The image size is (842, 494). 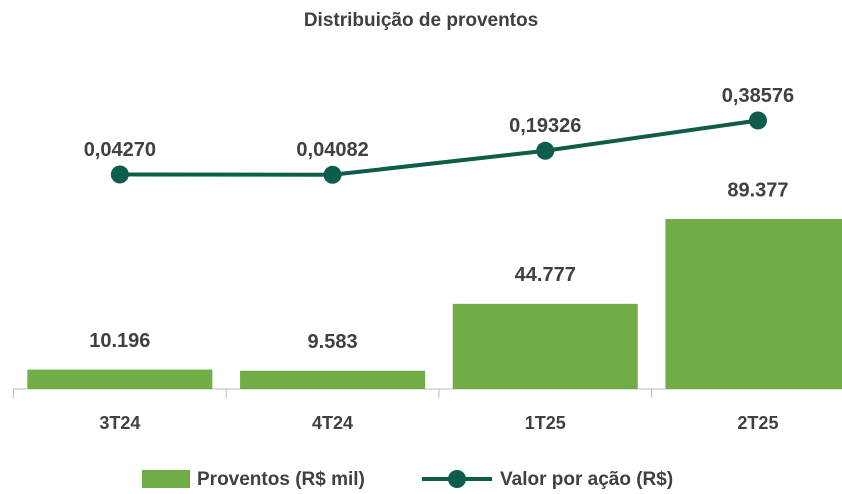 What do you see at coordinates (757, 190) in the screenshot?
I see `bar-value-label: 89.377` at bounding box center [757, 190].